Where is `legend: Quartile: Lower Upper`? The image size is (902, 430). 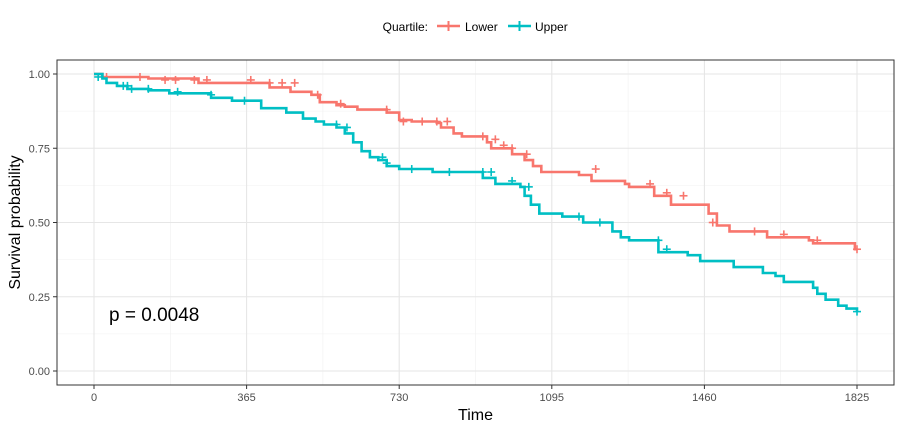 legend: Quartile: Lower Upper is located at coordinates (475, 27).